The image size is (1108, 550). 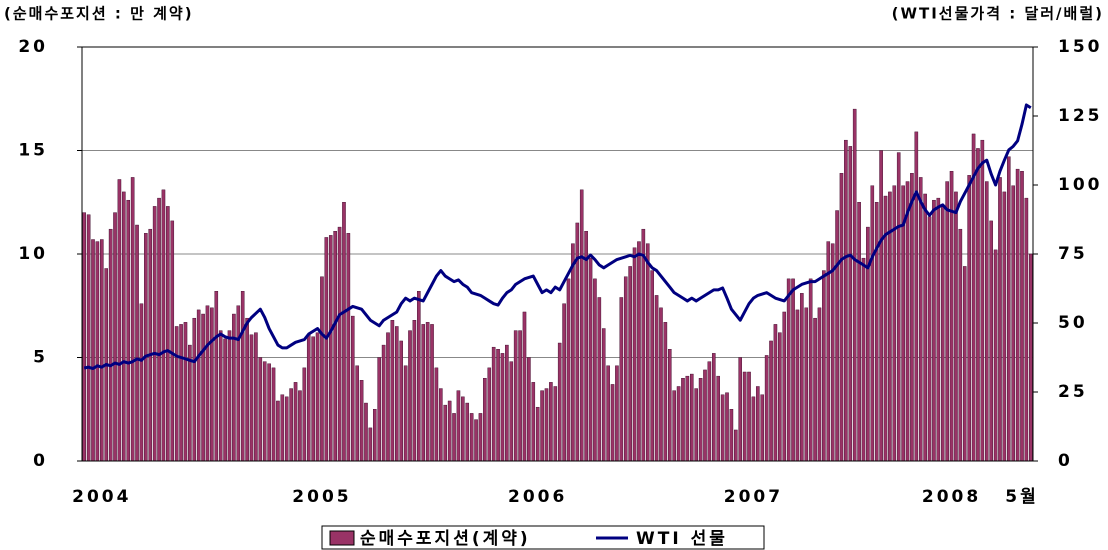 I want to click on y-tick-label: 0, so click(x=40, y=461).